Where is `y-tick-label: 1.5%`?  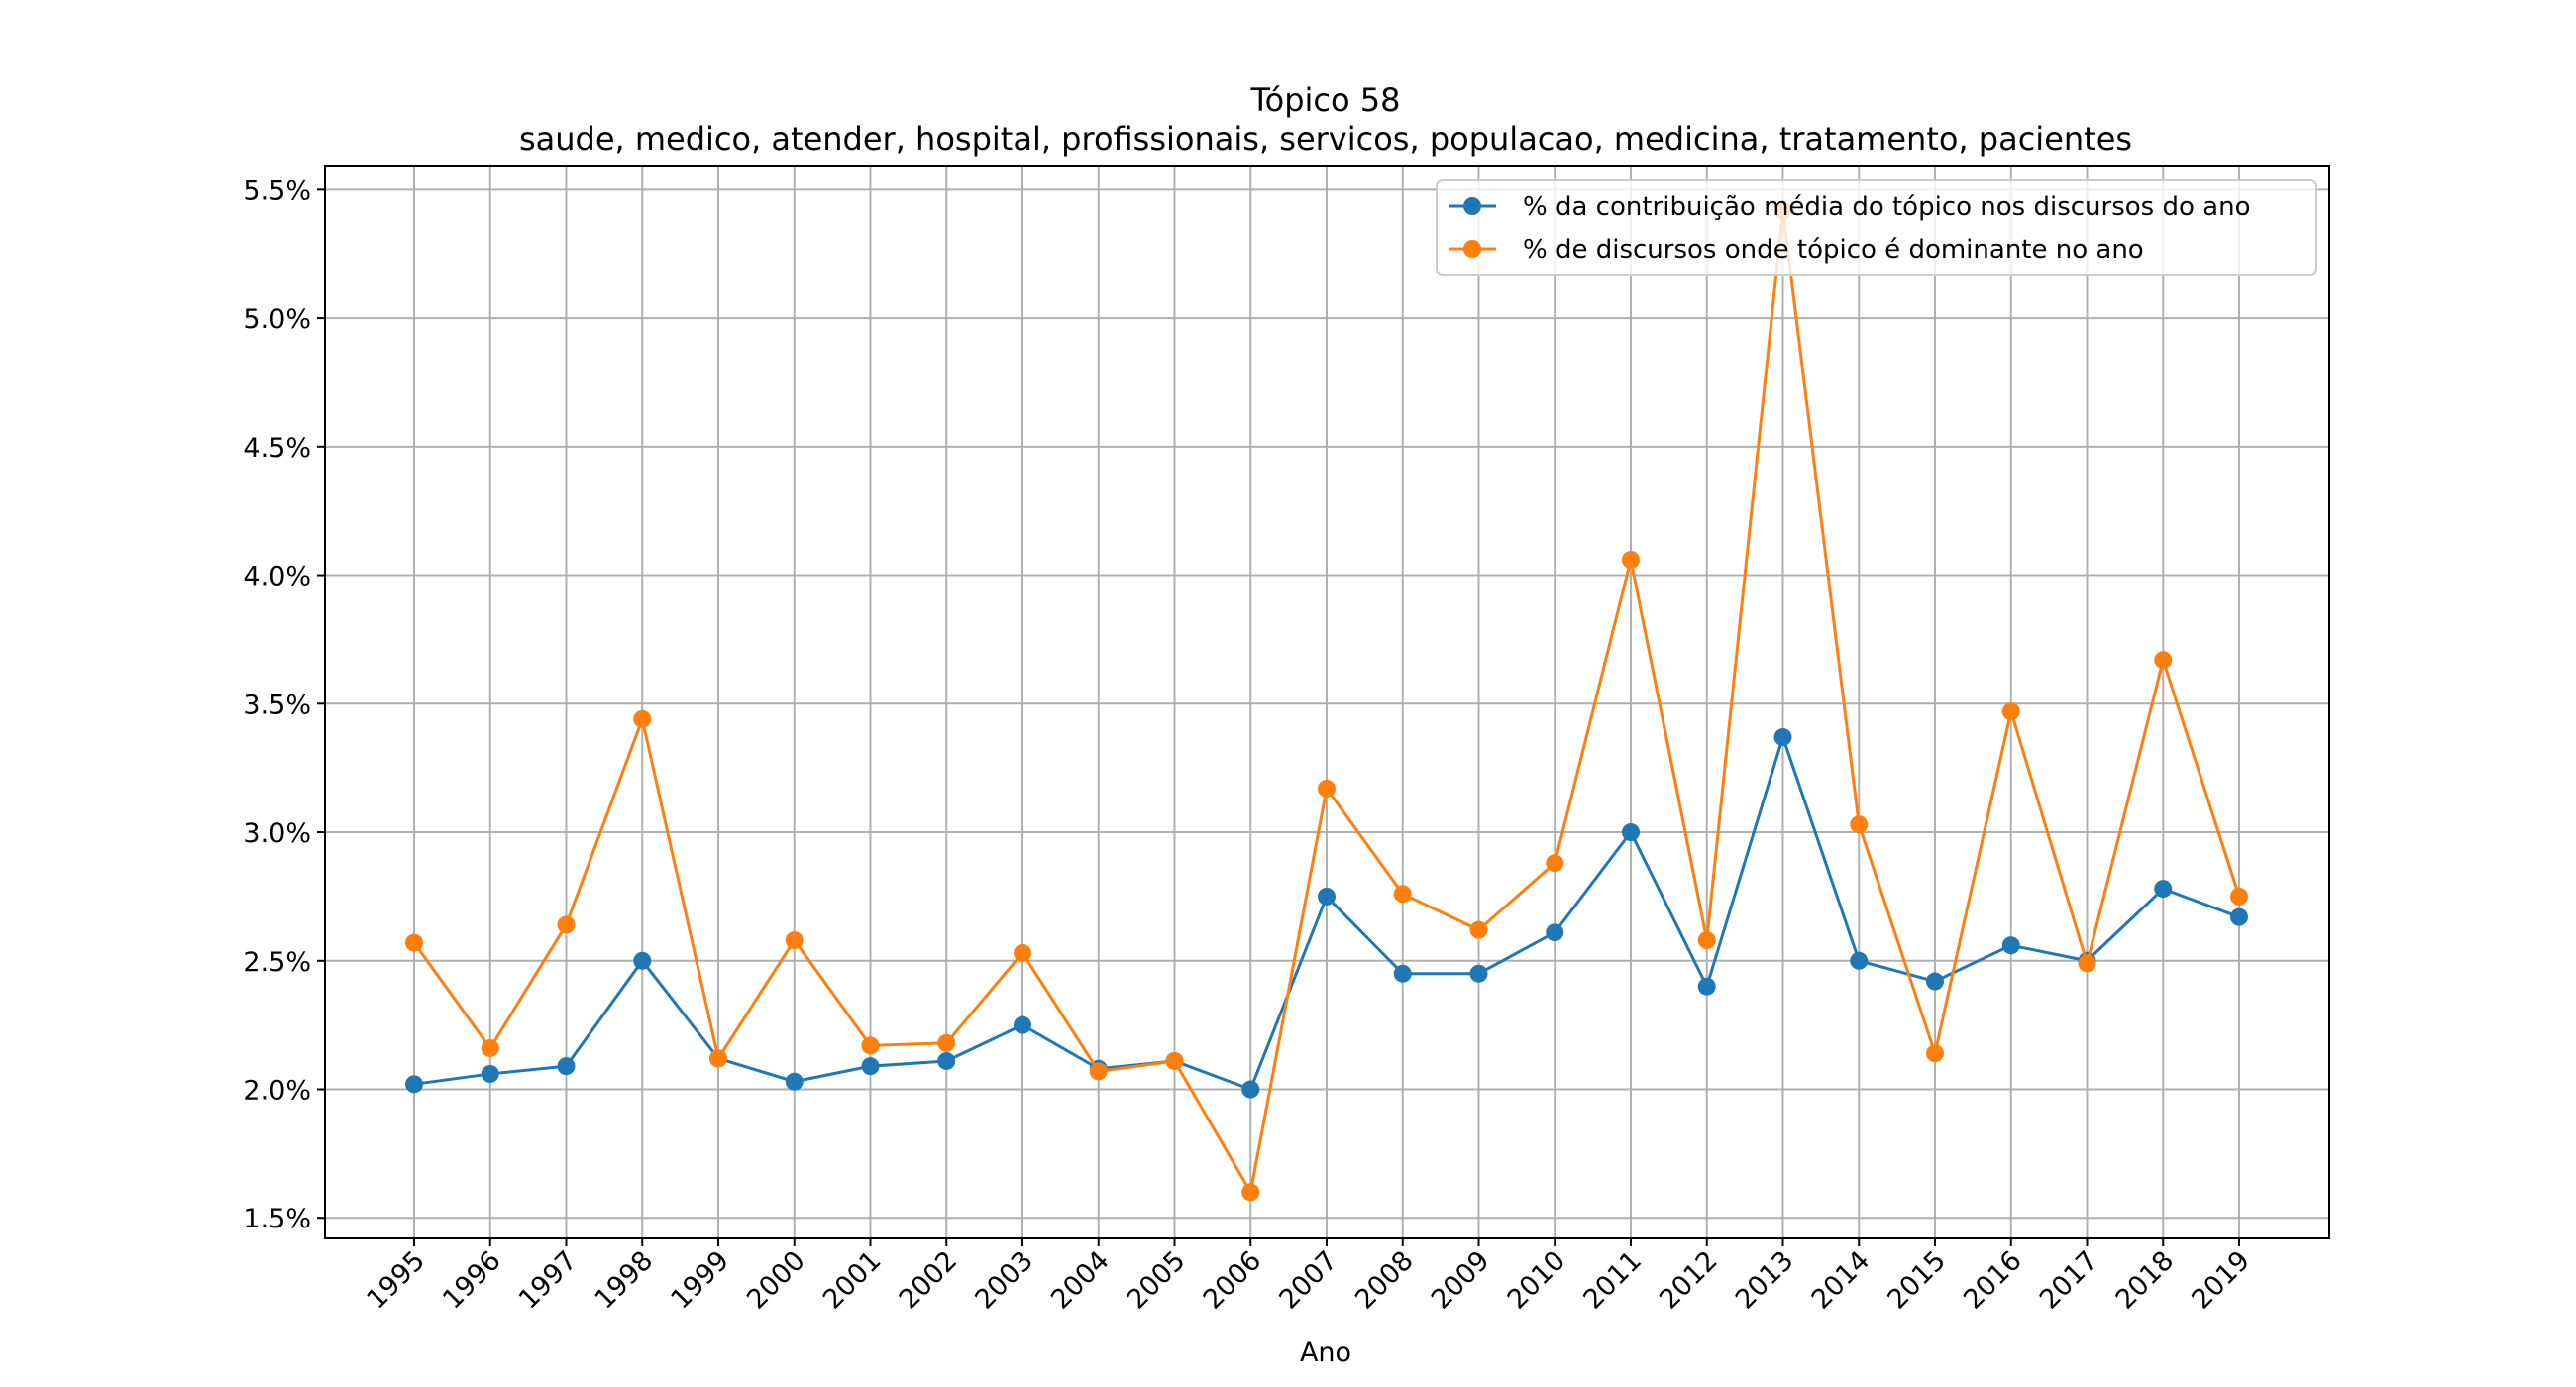
y-tick-label: 1.5% is located at coordinates (277, 1219).